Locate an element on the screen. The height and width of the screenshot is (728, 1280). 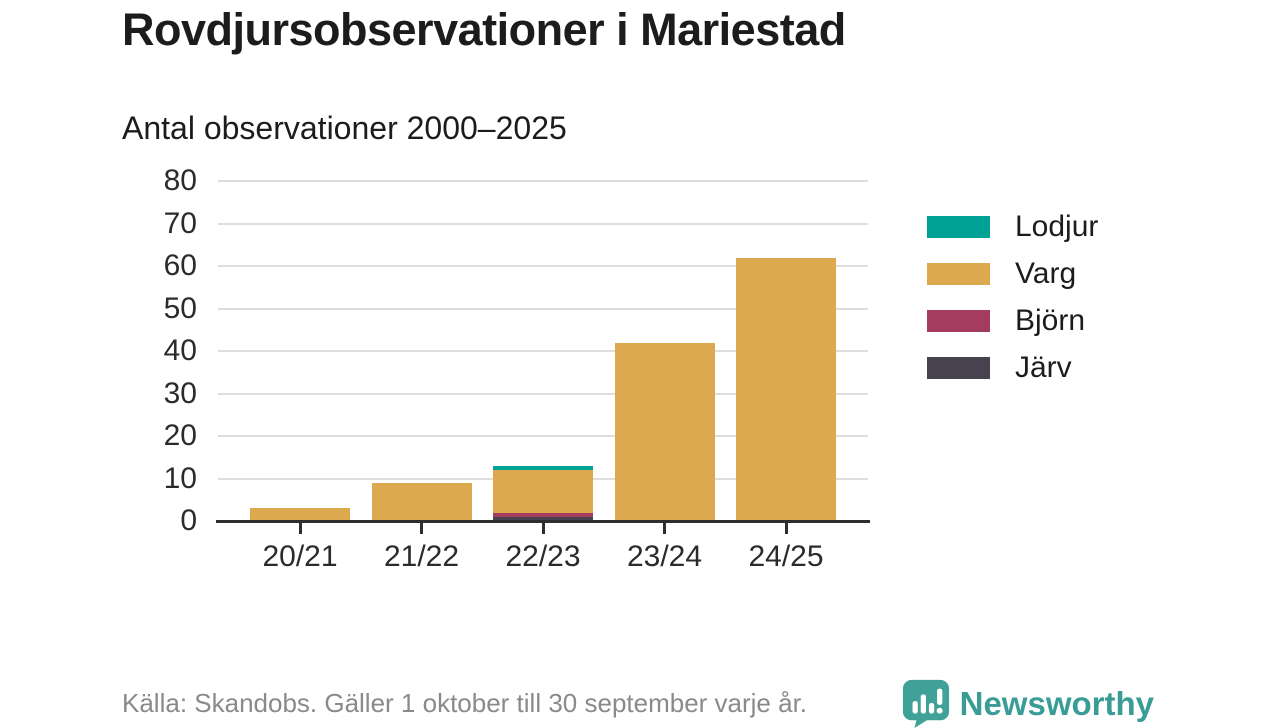
y-tick-label: 70 is located at coordinates (180, 223).